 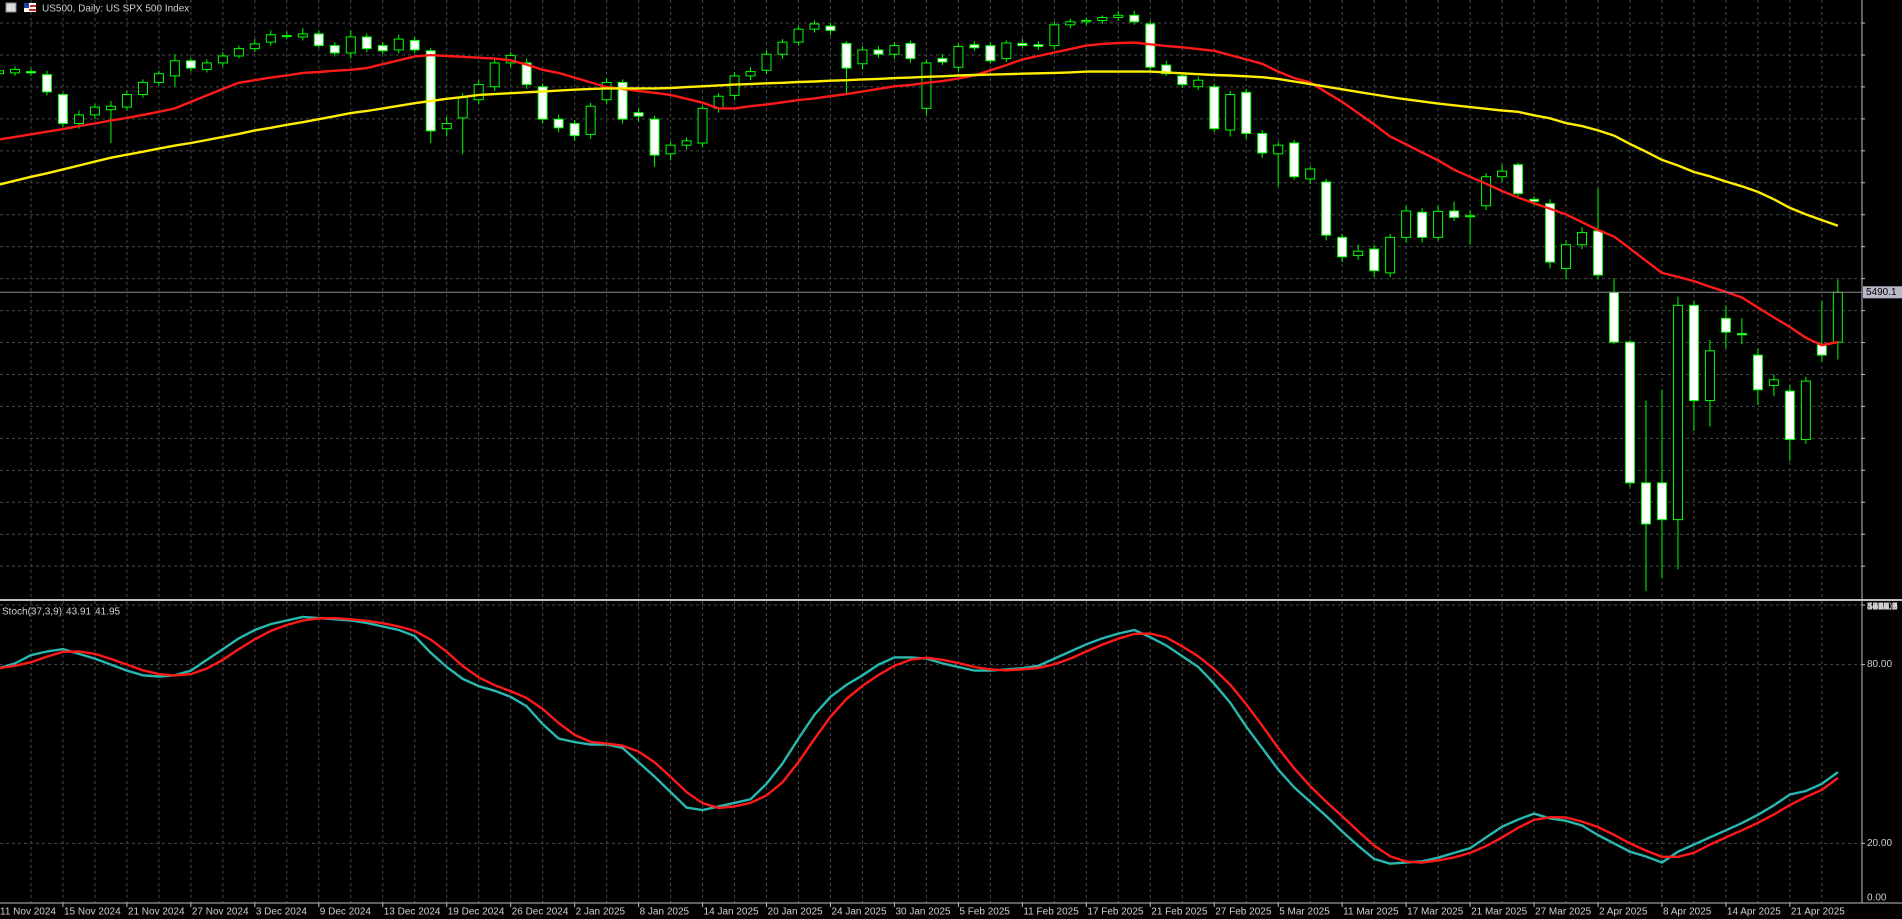 I want to click on x-tick-label: 19 Dec 2024, so click(x=476, y=912).